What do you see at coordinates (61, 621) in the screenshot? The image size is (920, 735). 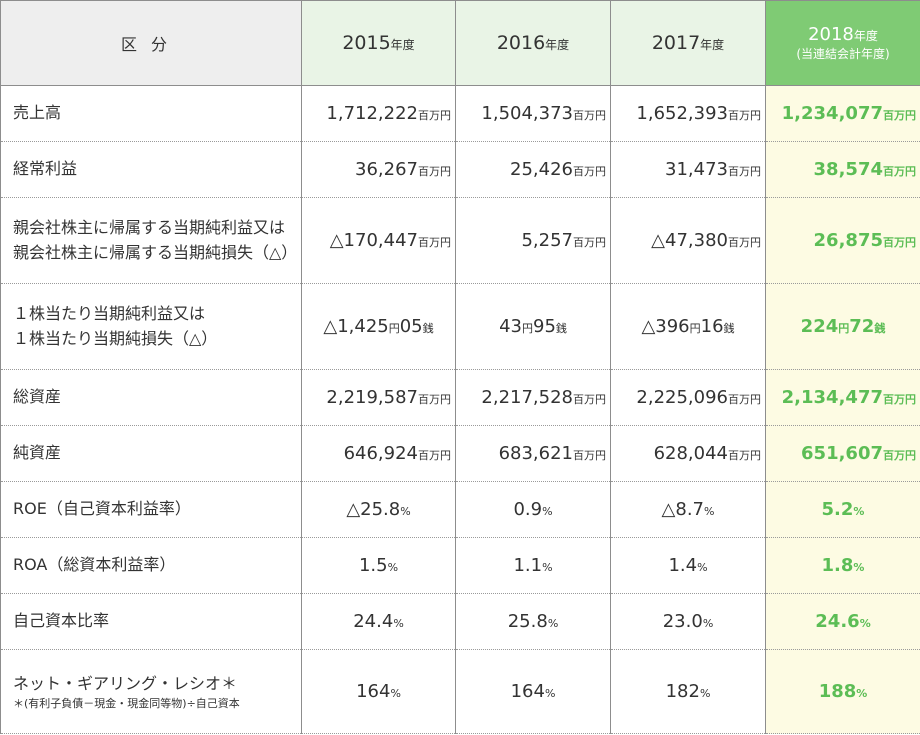 I see `row-label-line1: 自己資本比率` at bounding box center [61, 621].